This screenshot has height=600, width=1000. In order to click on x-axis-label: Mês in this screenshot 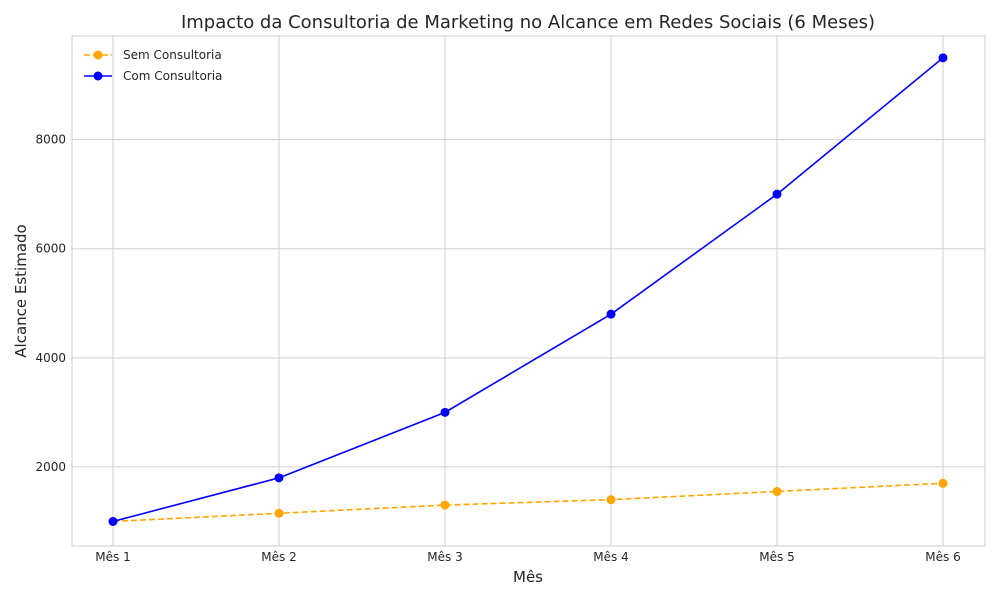, I will do `click(528, 577)`.